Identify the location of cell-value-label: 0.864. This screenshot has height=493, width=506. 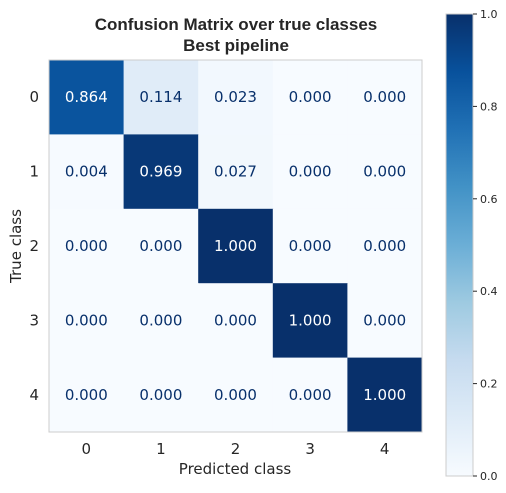
(86, 97).